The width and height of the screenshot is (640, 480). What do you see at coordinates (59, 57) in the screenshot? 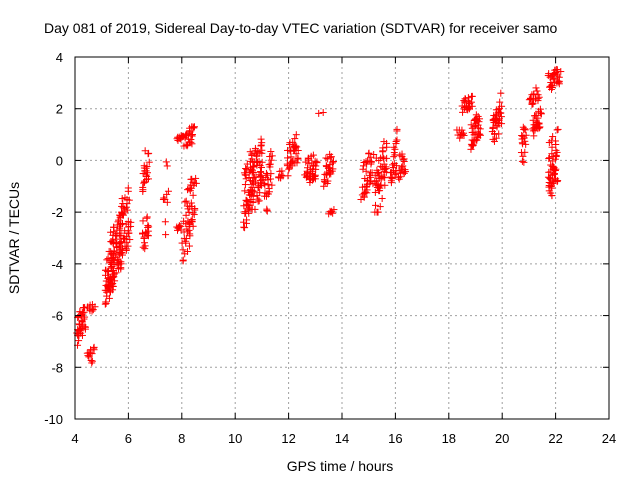
I see `y-tick-label: 4` at bounding box center [59, 57].